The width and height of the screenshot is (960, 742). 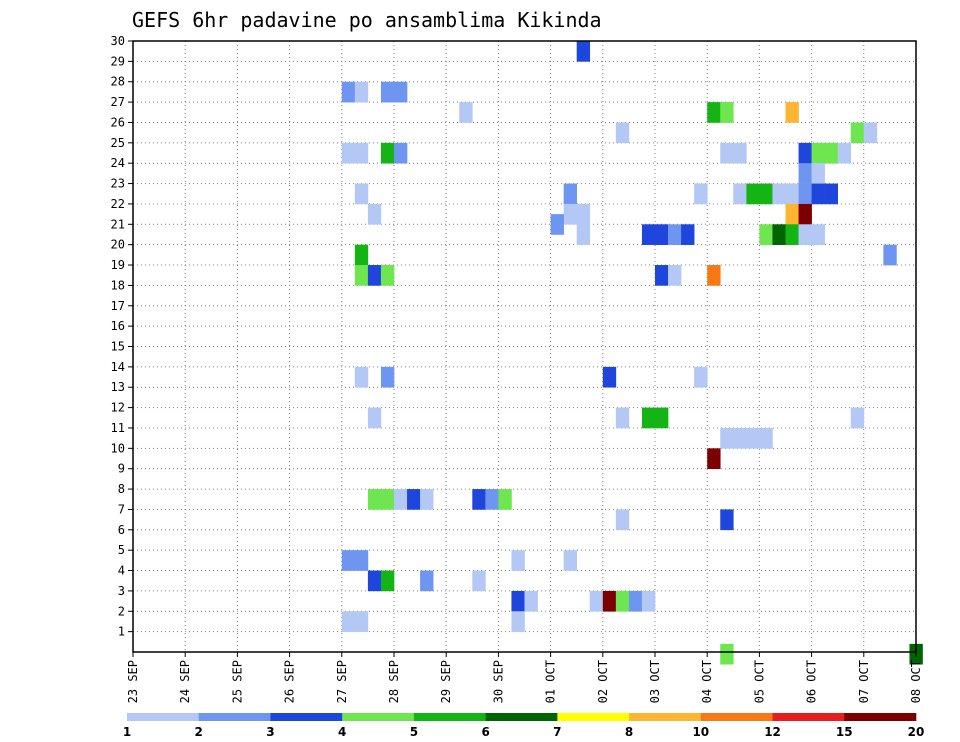 I want to click on y-tick-label: 1, so click(x=121, y=632).